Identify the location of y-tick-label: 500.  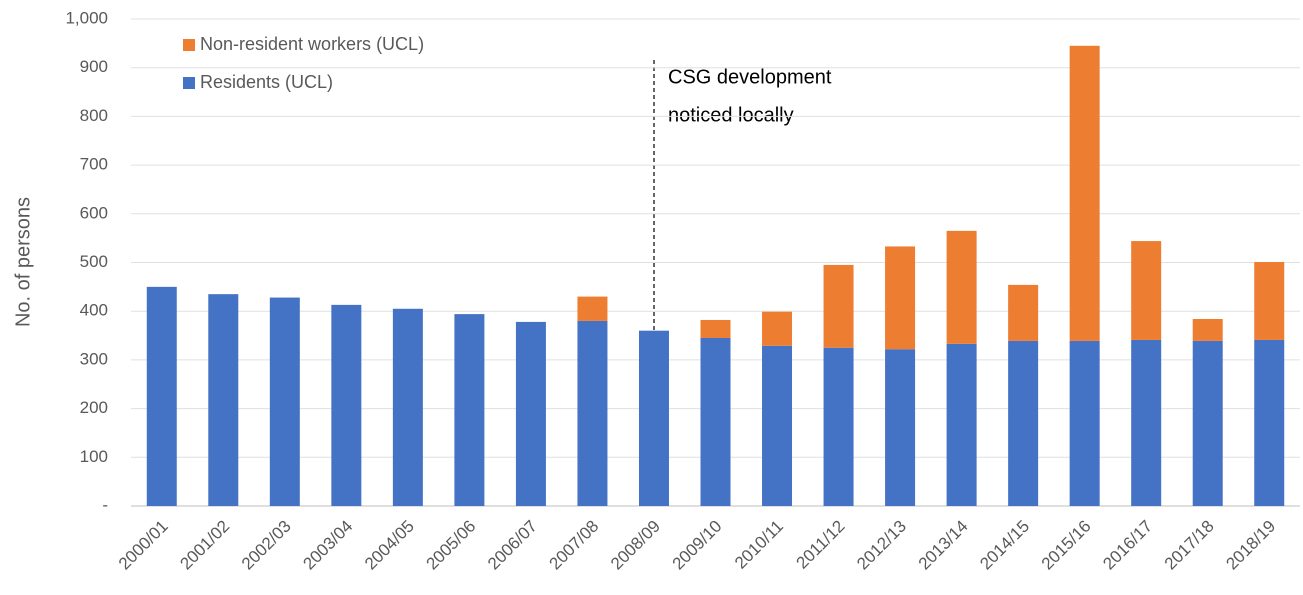
(94, 261).